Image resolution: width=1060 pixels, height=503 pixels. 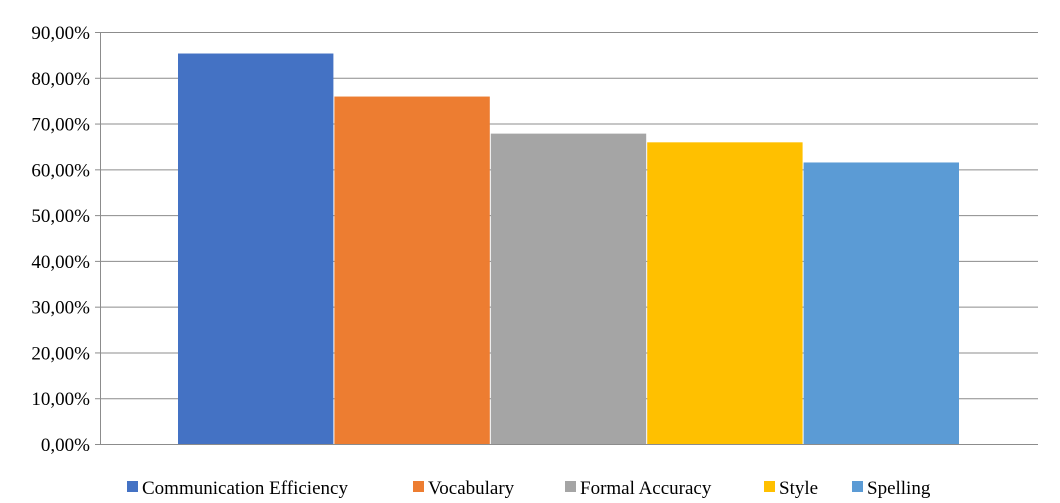 What do you see at coordinates (471, 488) in the screenshot?
I see `legend-label: Vocabulary` at bounding box center [471, 488].